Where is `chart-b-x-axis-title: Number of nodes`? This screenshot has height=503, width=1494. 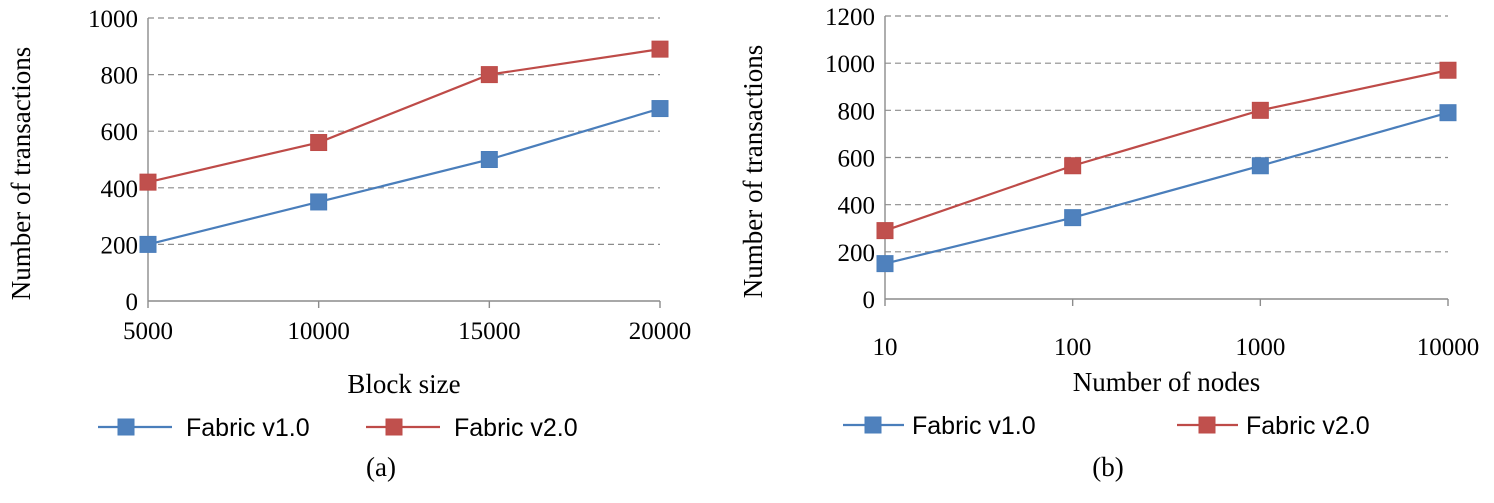
chart-b-x-axis-title: Number of nodes is located at coordinates (1166, 382).